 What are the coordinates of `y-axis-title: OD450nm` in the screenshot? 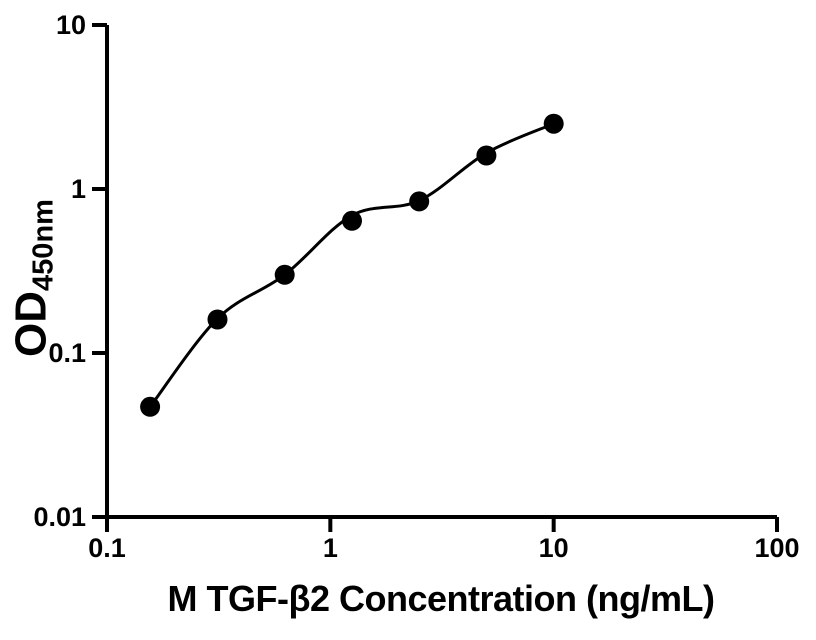 It's located at (33, 278).